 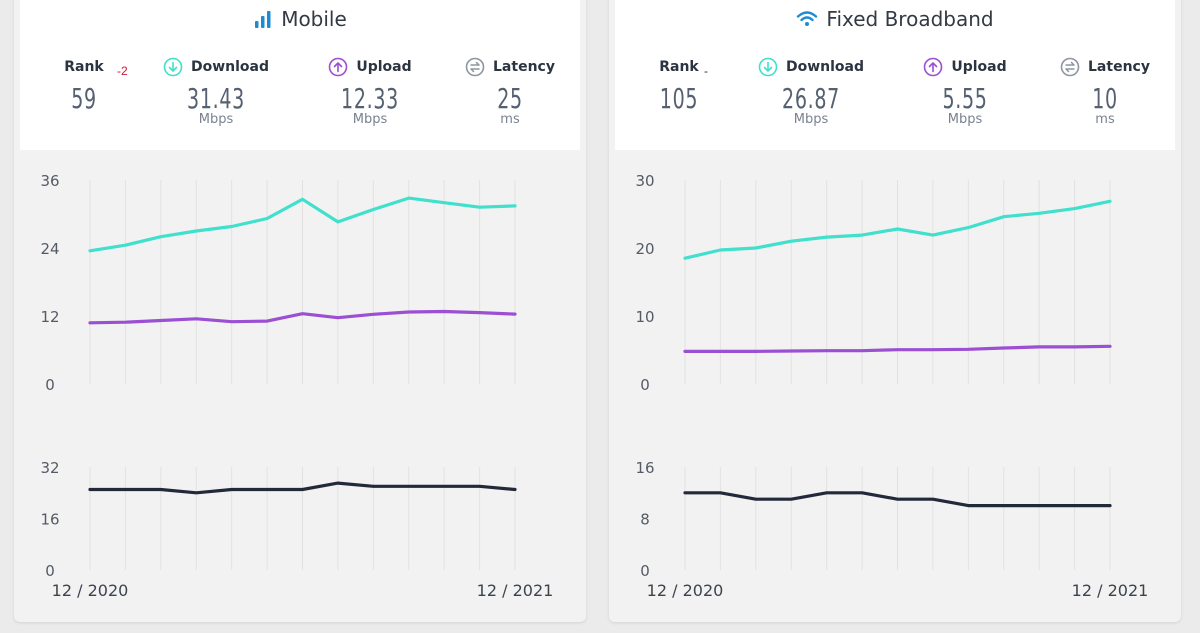 I want to click on rank-delta: -2, so click(x=122, y=71).